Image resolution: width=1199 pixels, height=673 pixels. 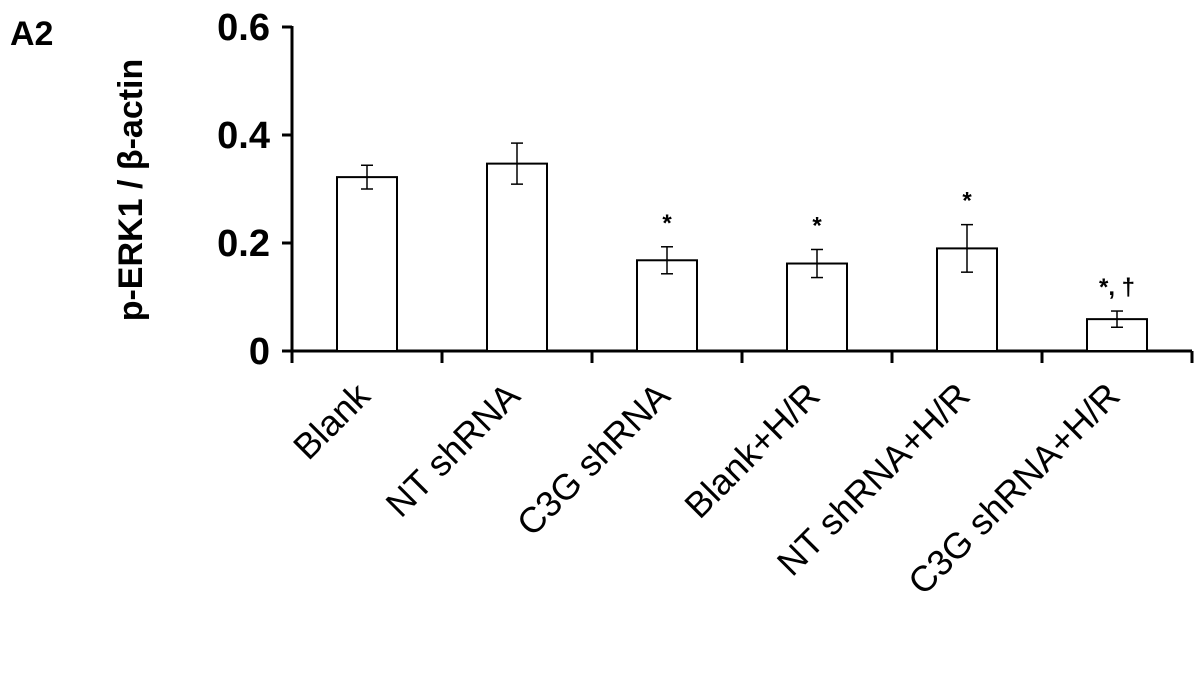 I want to click on x-tick-label: C3G shRNA, so click(x=593, y=459).